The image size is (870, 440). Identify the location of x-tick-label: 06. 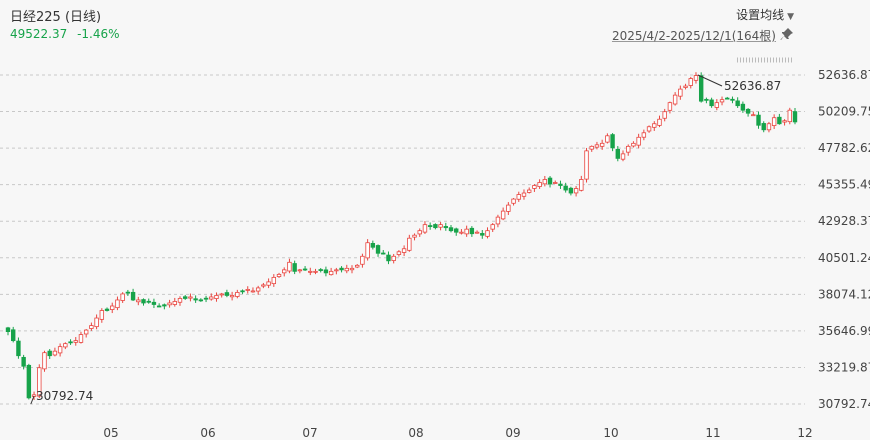
(207, 433).